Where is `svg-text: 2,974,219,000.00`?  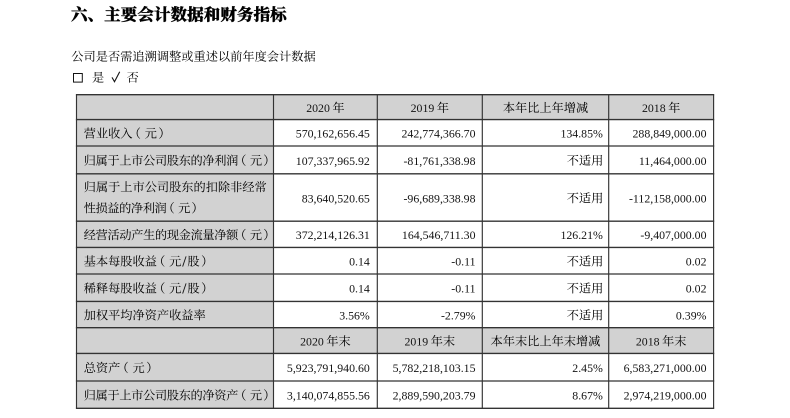 svg-text: 2,974,219,000.00 is located at coordinates (665, 396).